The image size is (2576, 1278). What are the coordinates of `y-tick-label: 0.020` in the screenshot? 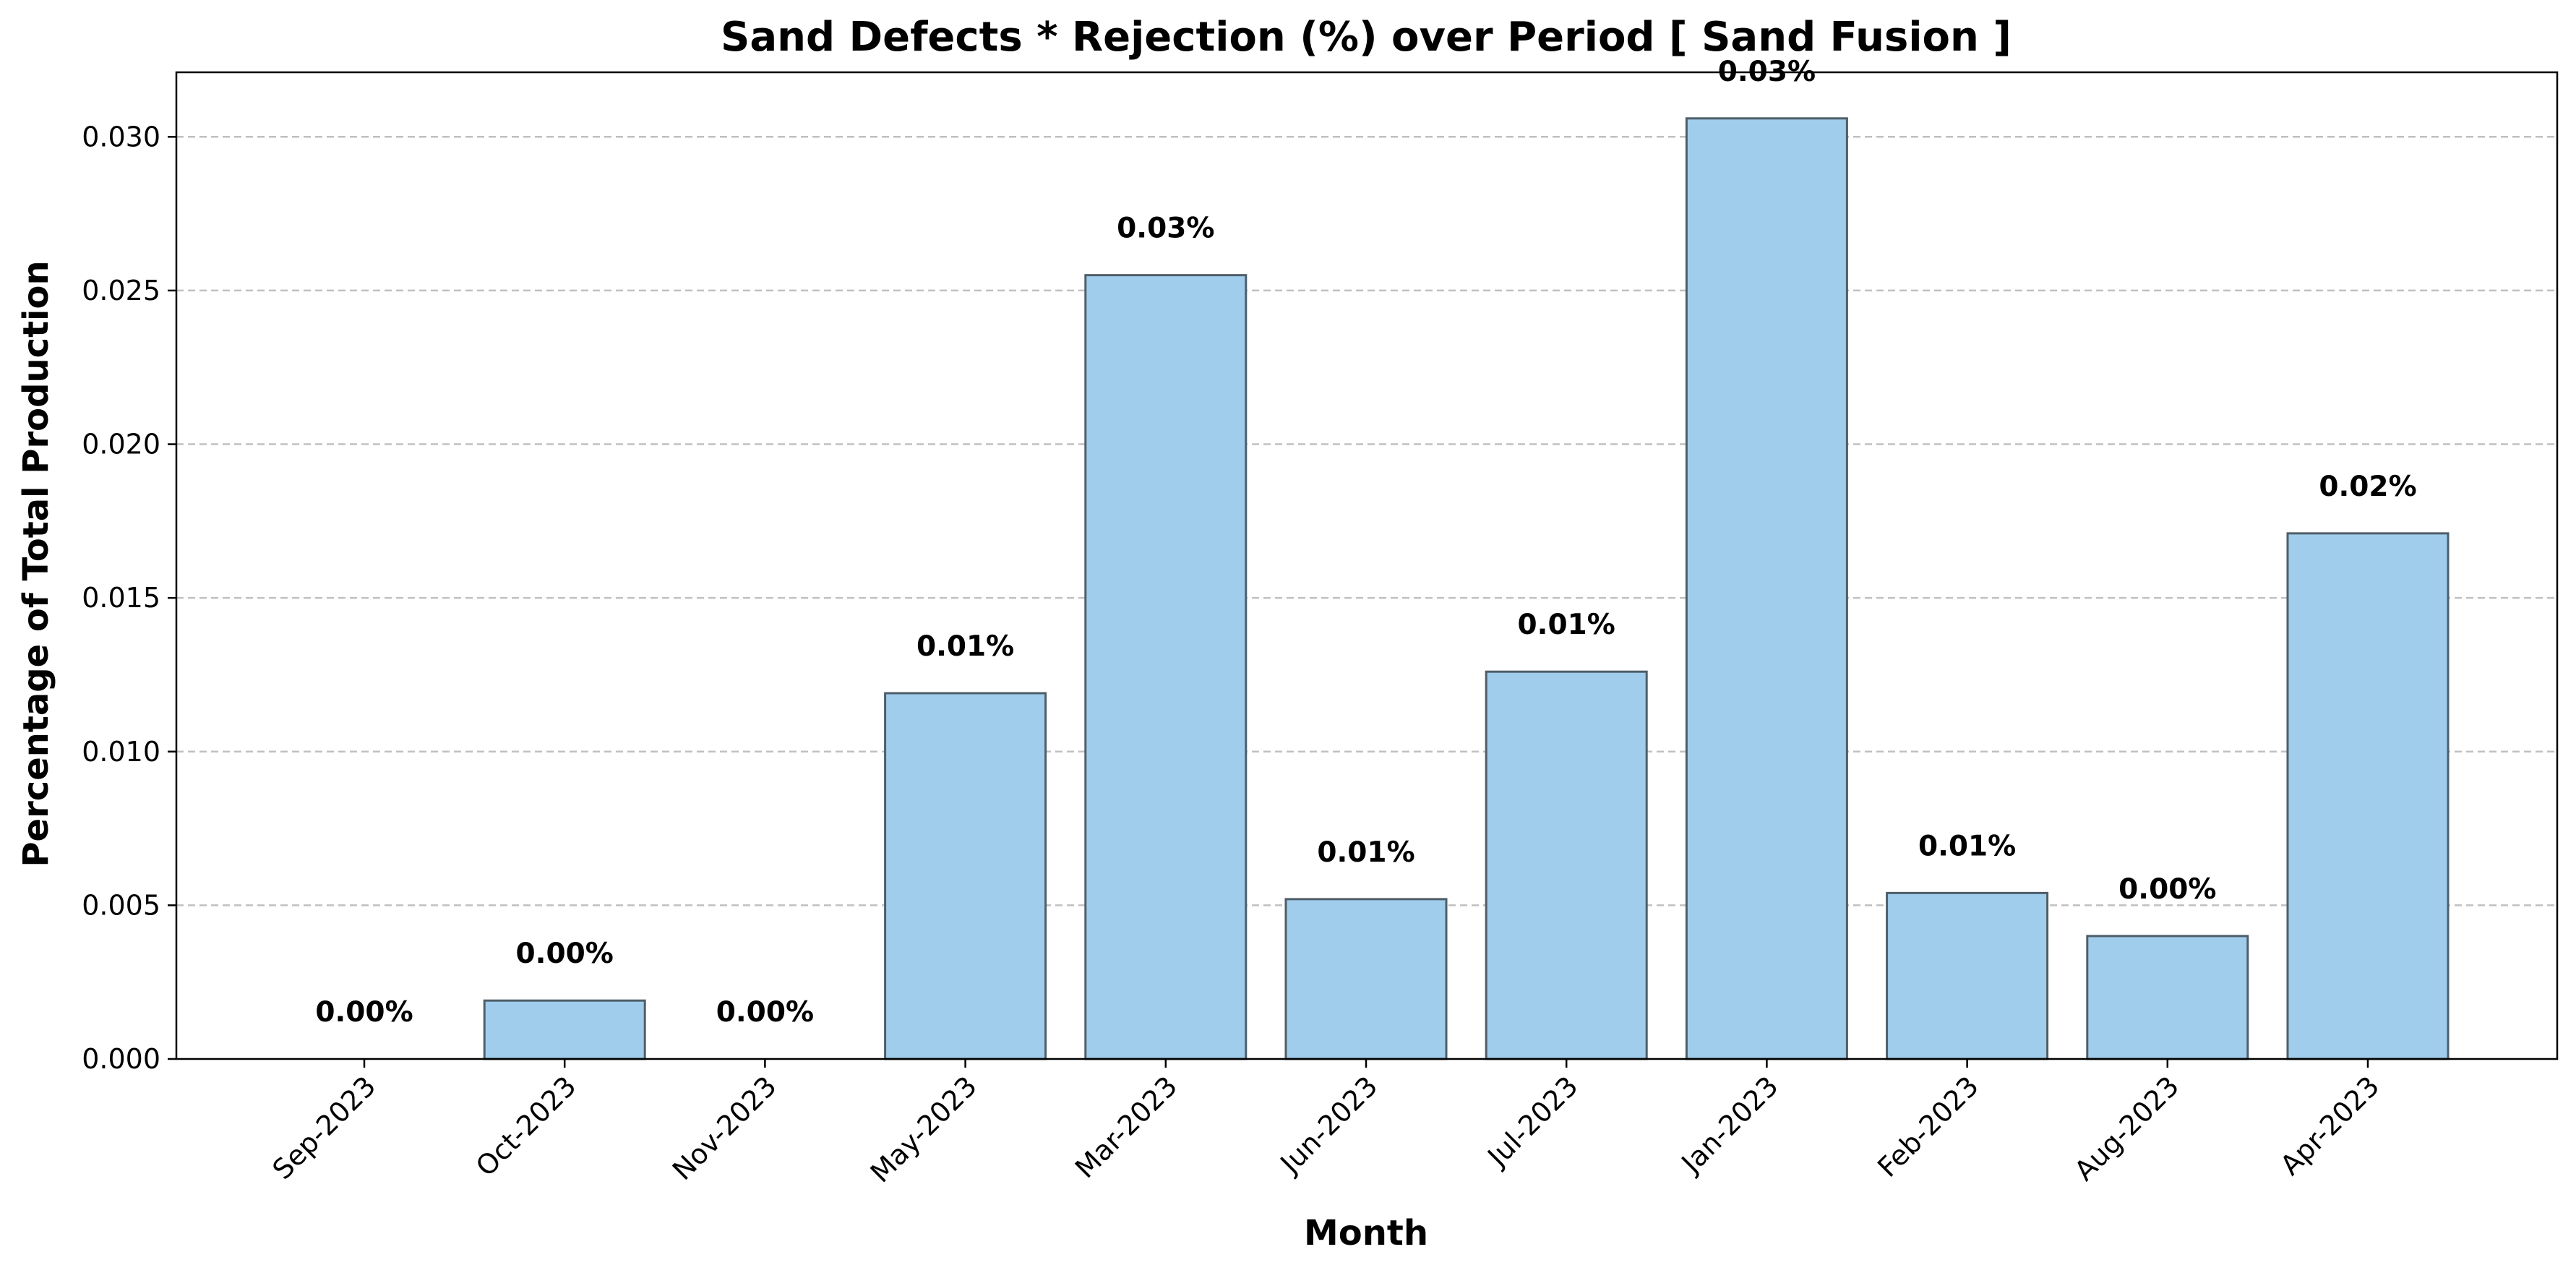 It's located at (121, 444).